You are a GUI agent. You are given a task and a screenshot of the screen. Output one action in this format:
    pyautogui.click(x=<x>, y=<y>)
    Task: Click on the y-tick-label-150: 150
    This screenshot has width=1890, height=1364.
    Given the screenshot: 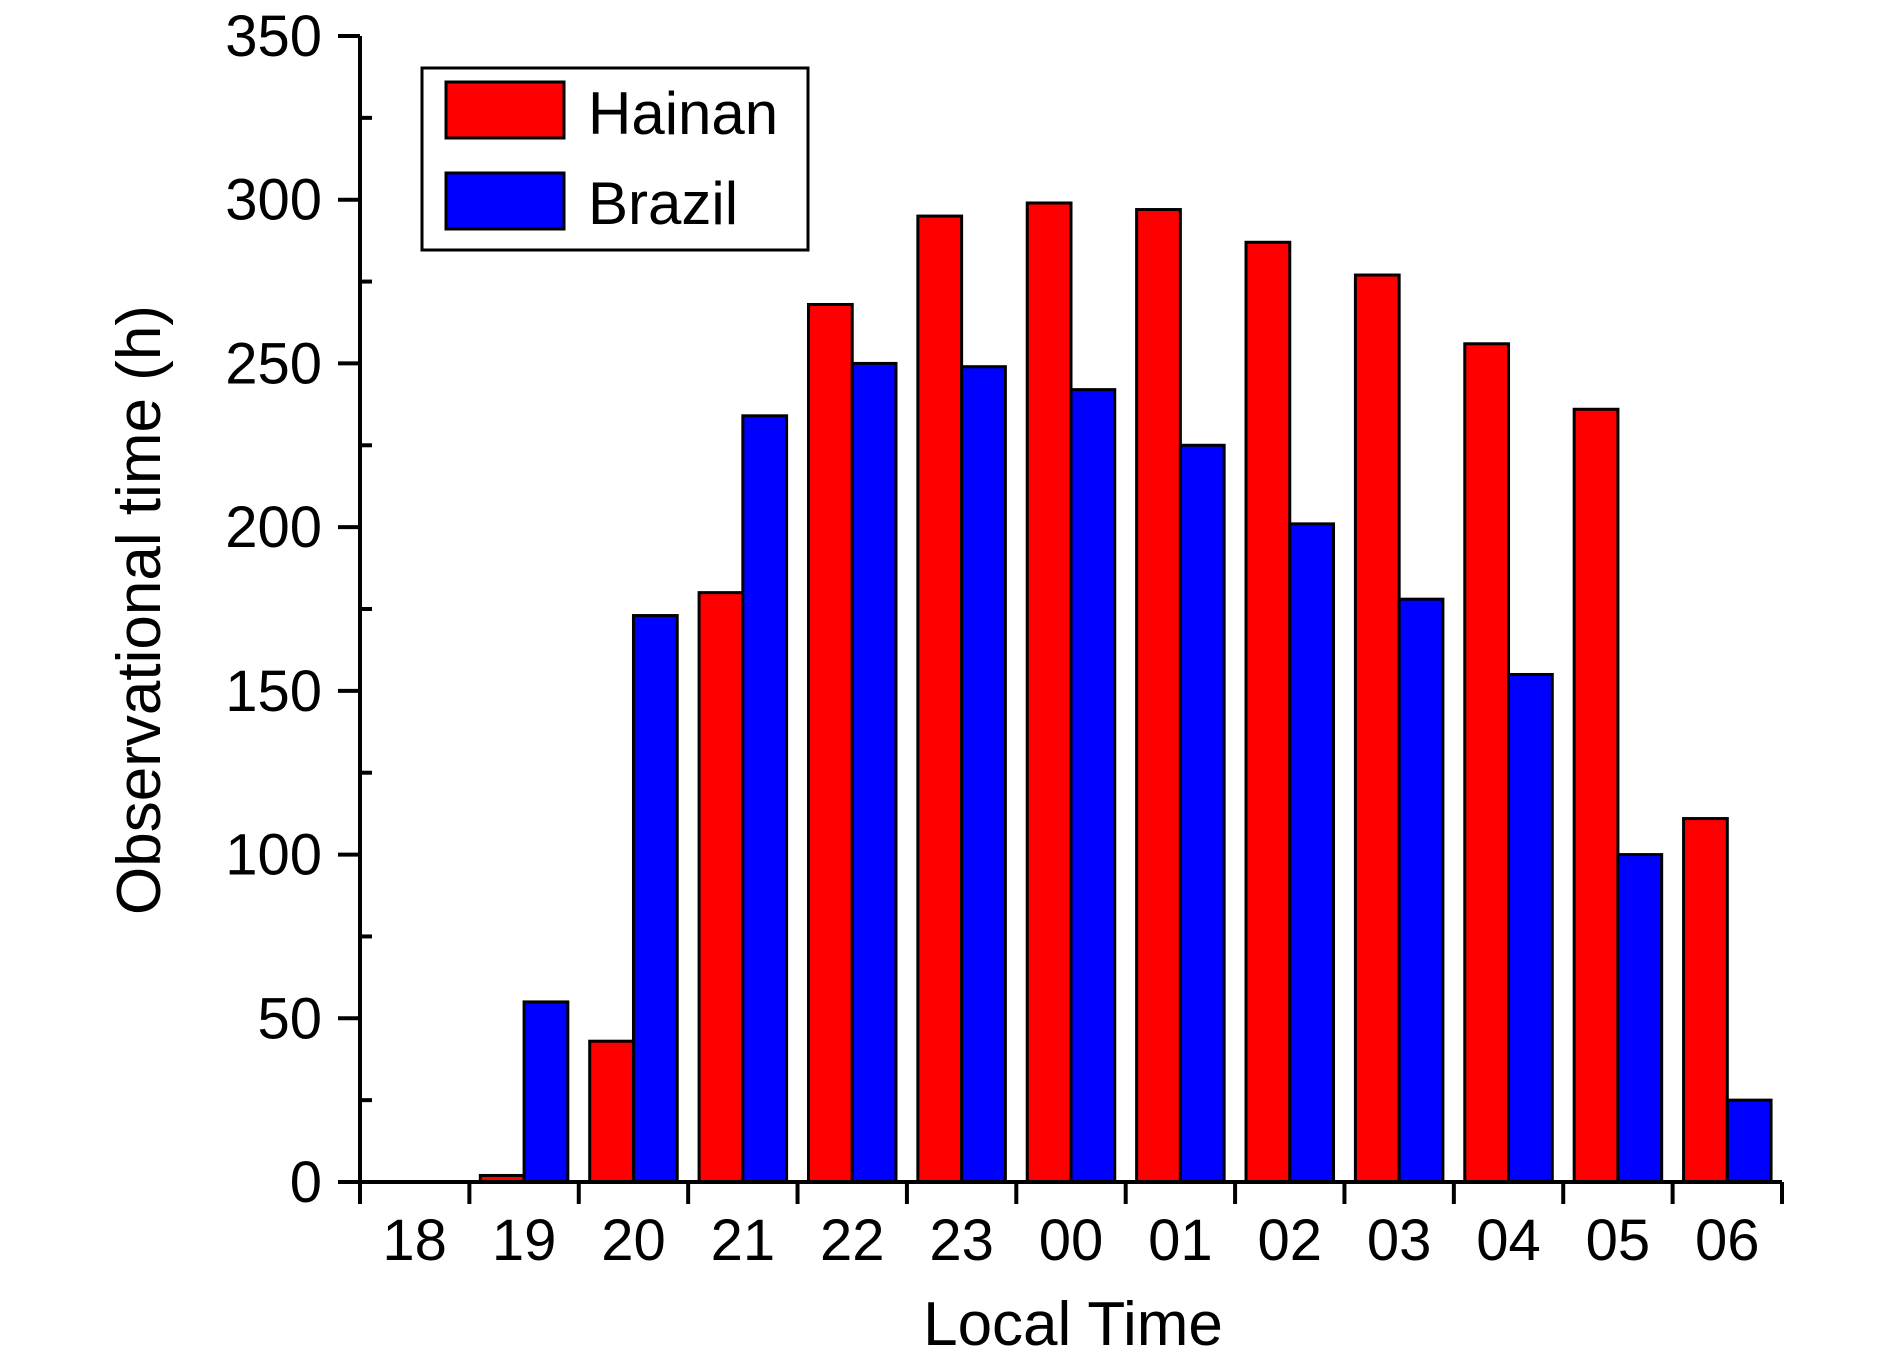 What is the action you would take?
    pyautogui.click(x=273, y=691)
    